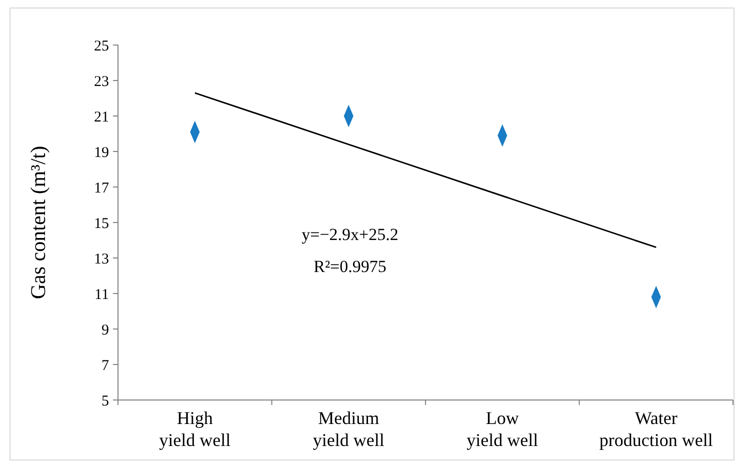 The height and width of the screenshot is (462, 735). I want to click on y-tick-label: 15, so click(101, 224).